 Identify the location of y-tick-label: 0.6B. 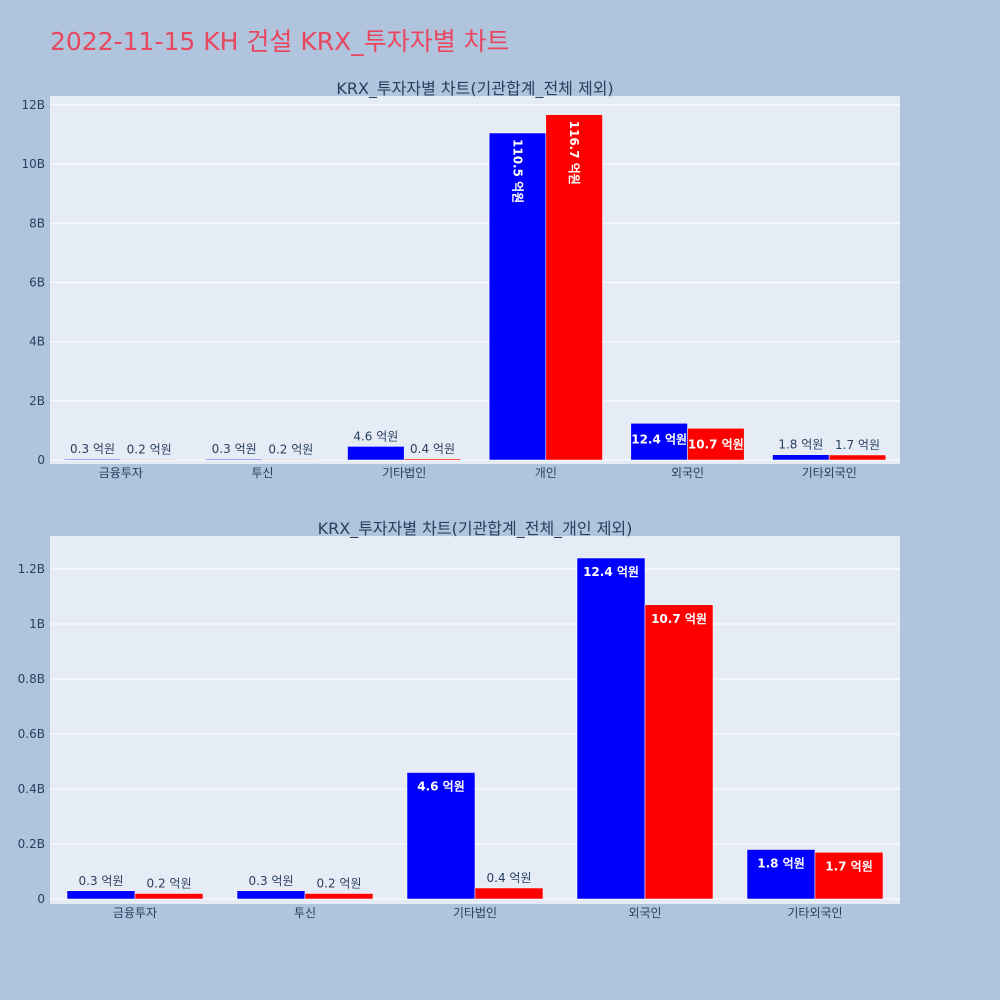
(31, 734).